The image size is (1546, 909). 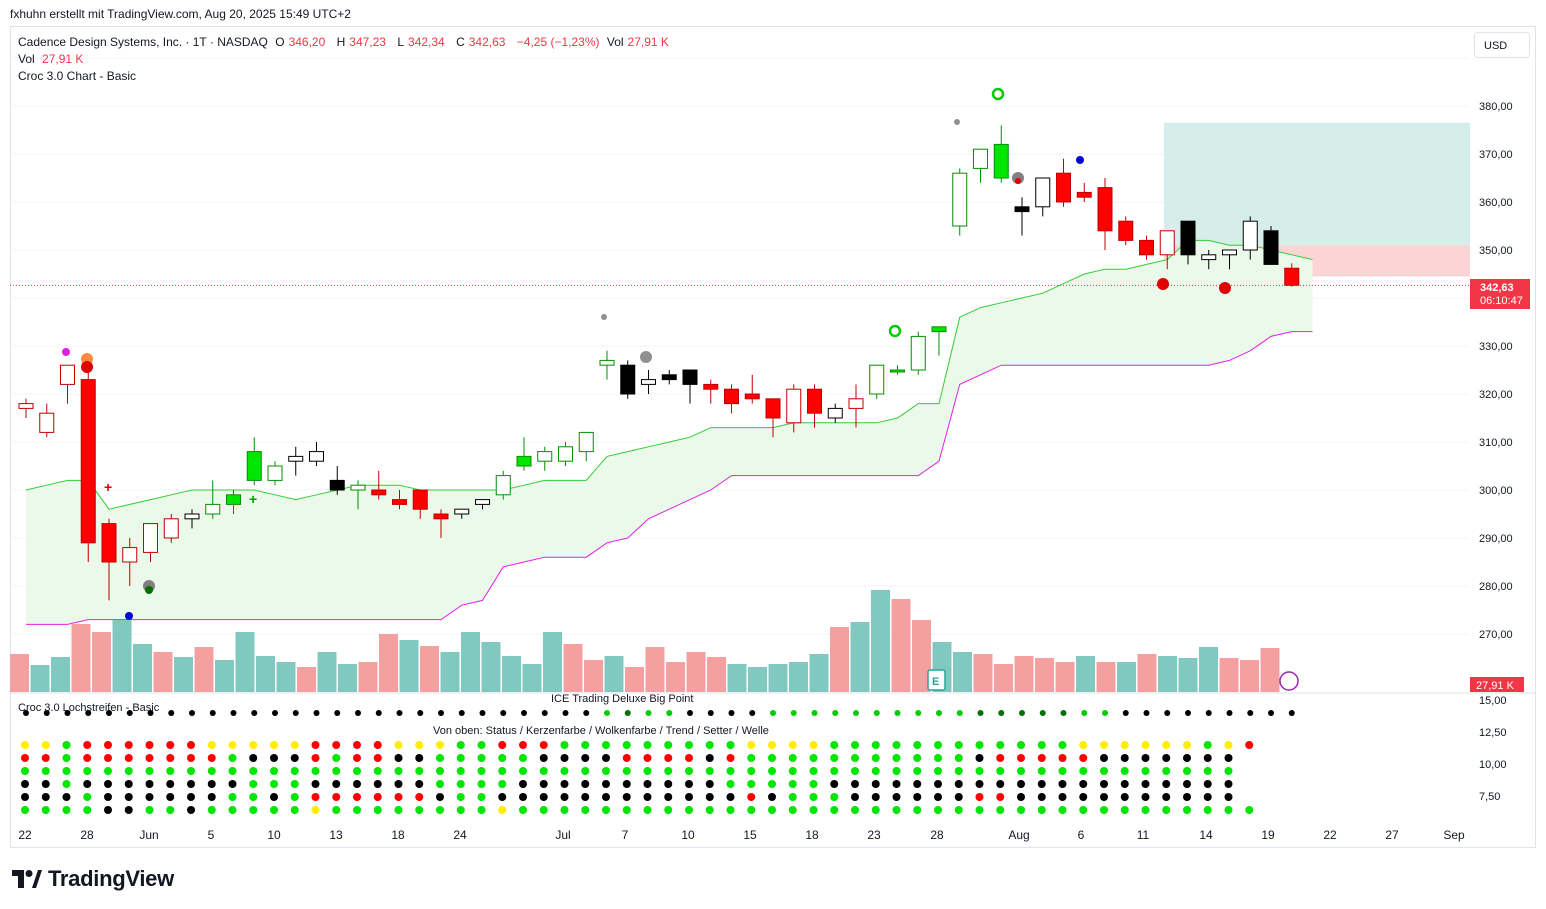 I want to click on y-tick-label: 280,00, so click(x=1496, y=587).